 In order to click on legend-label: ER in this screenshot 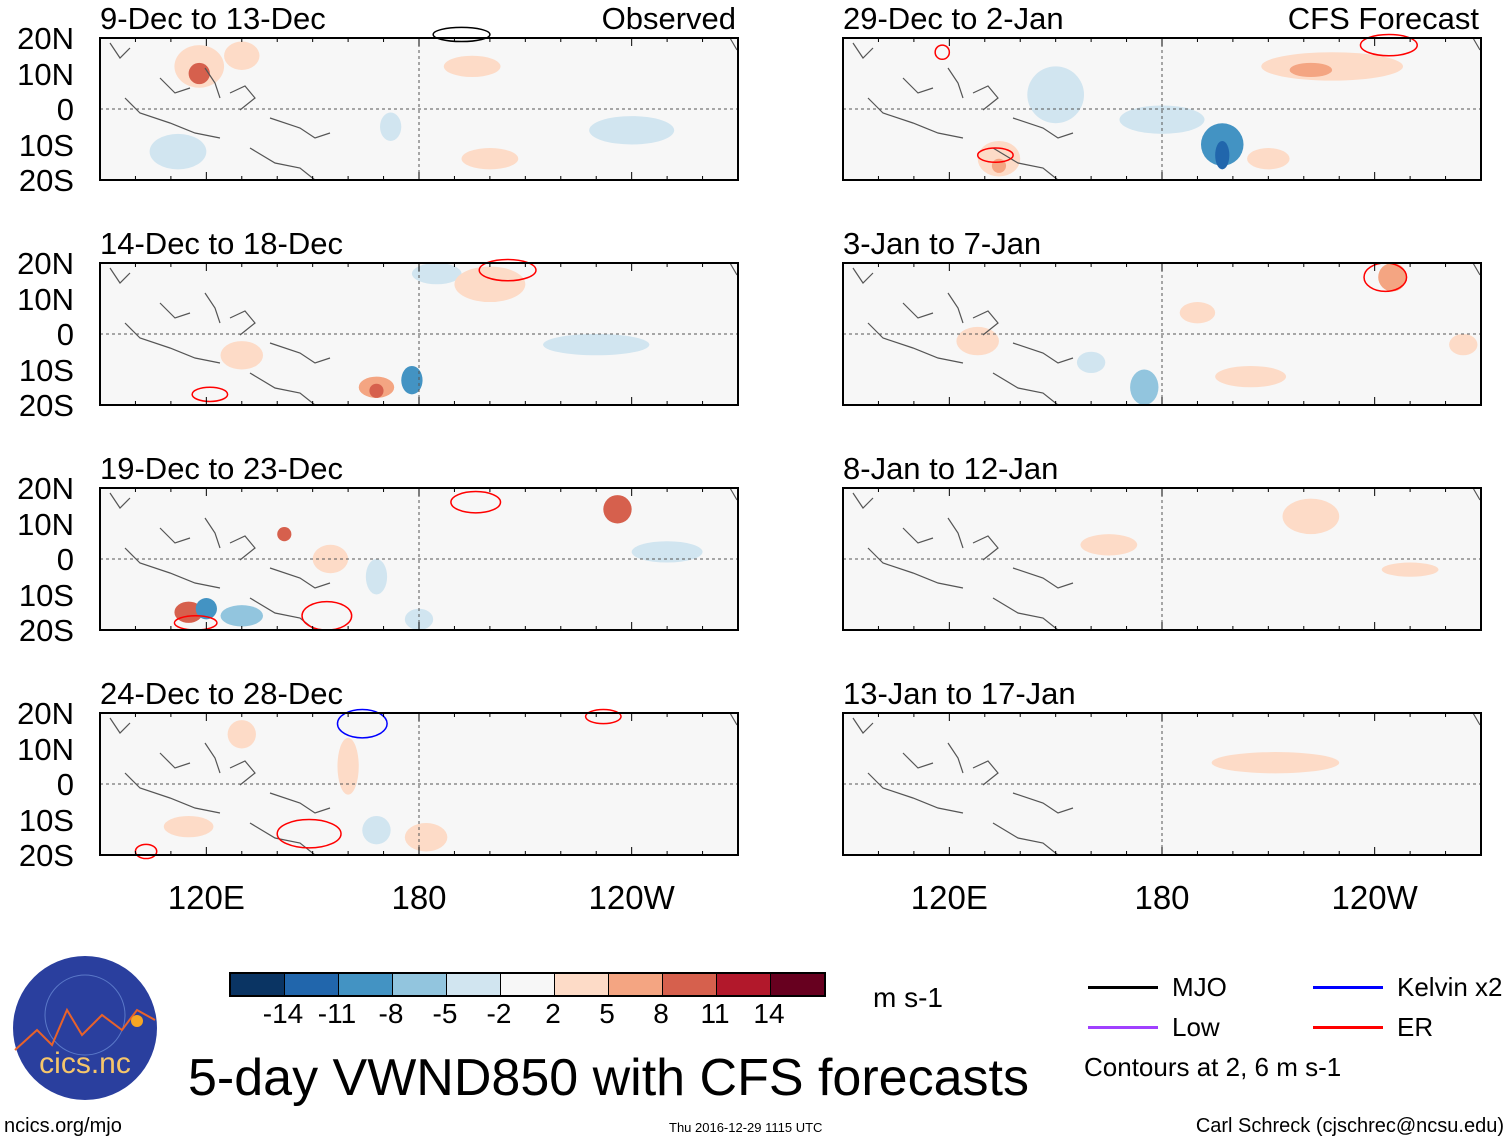, I will do `click(1415, 1027)`.